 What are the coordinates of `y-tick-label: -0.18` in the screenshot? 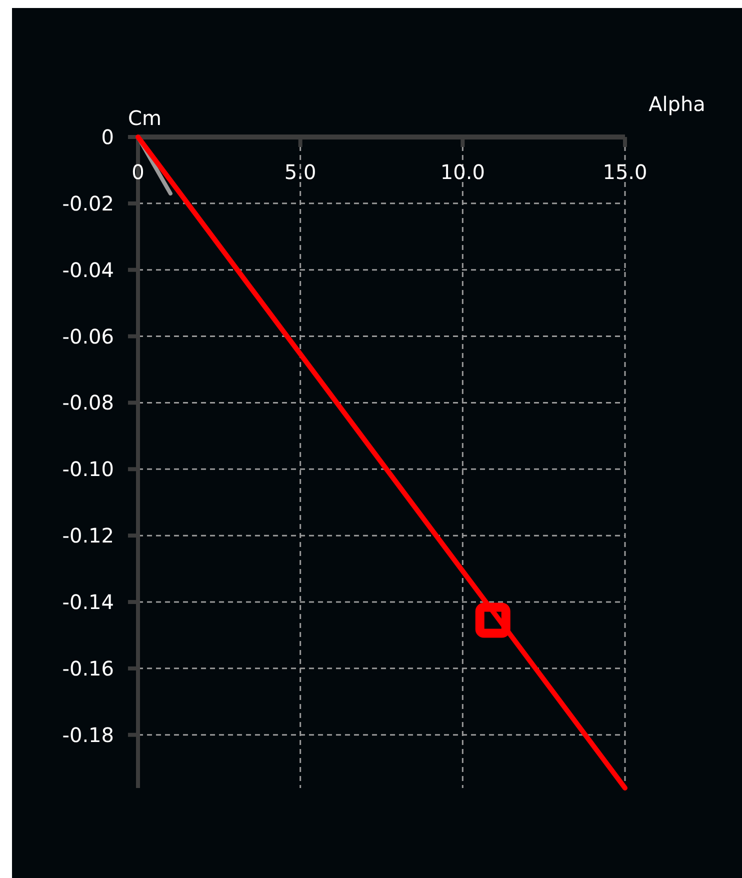 It's located at (88, 734).